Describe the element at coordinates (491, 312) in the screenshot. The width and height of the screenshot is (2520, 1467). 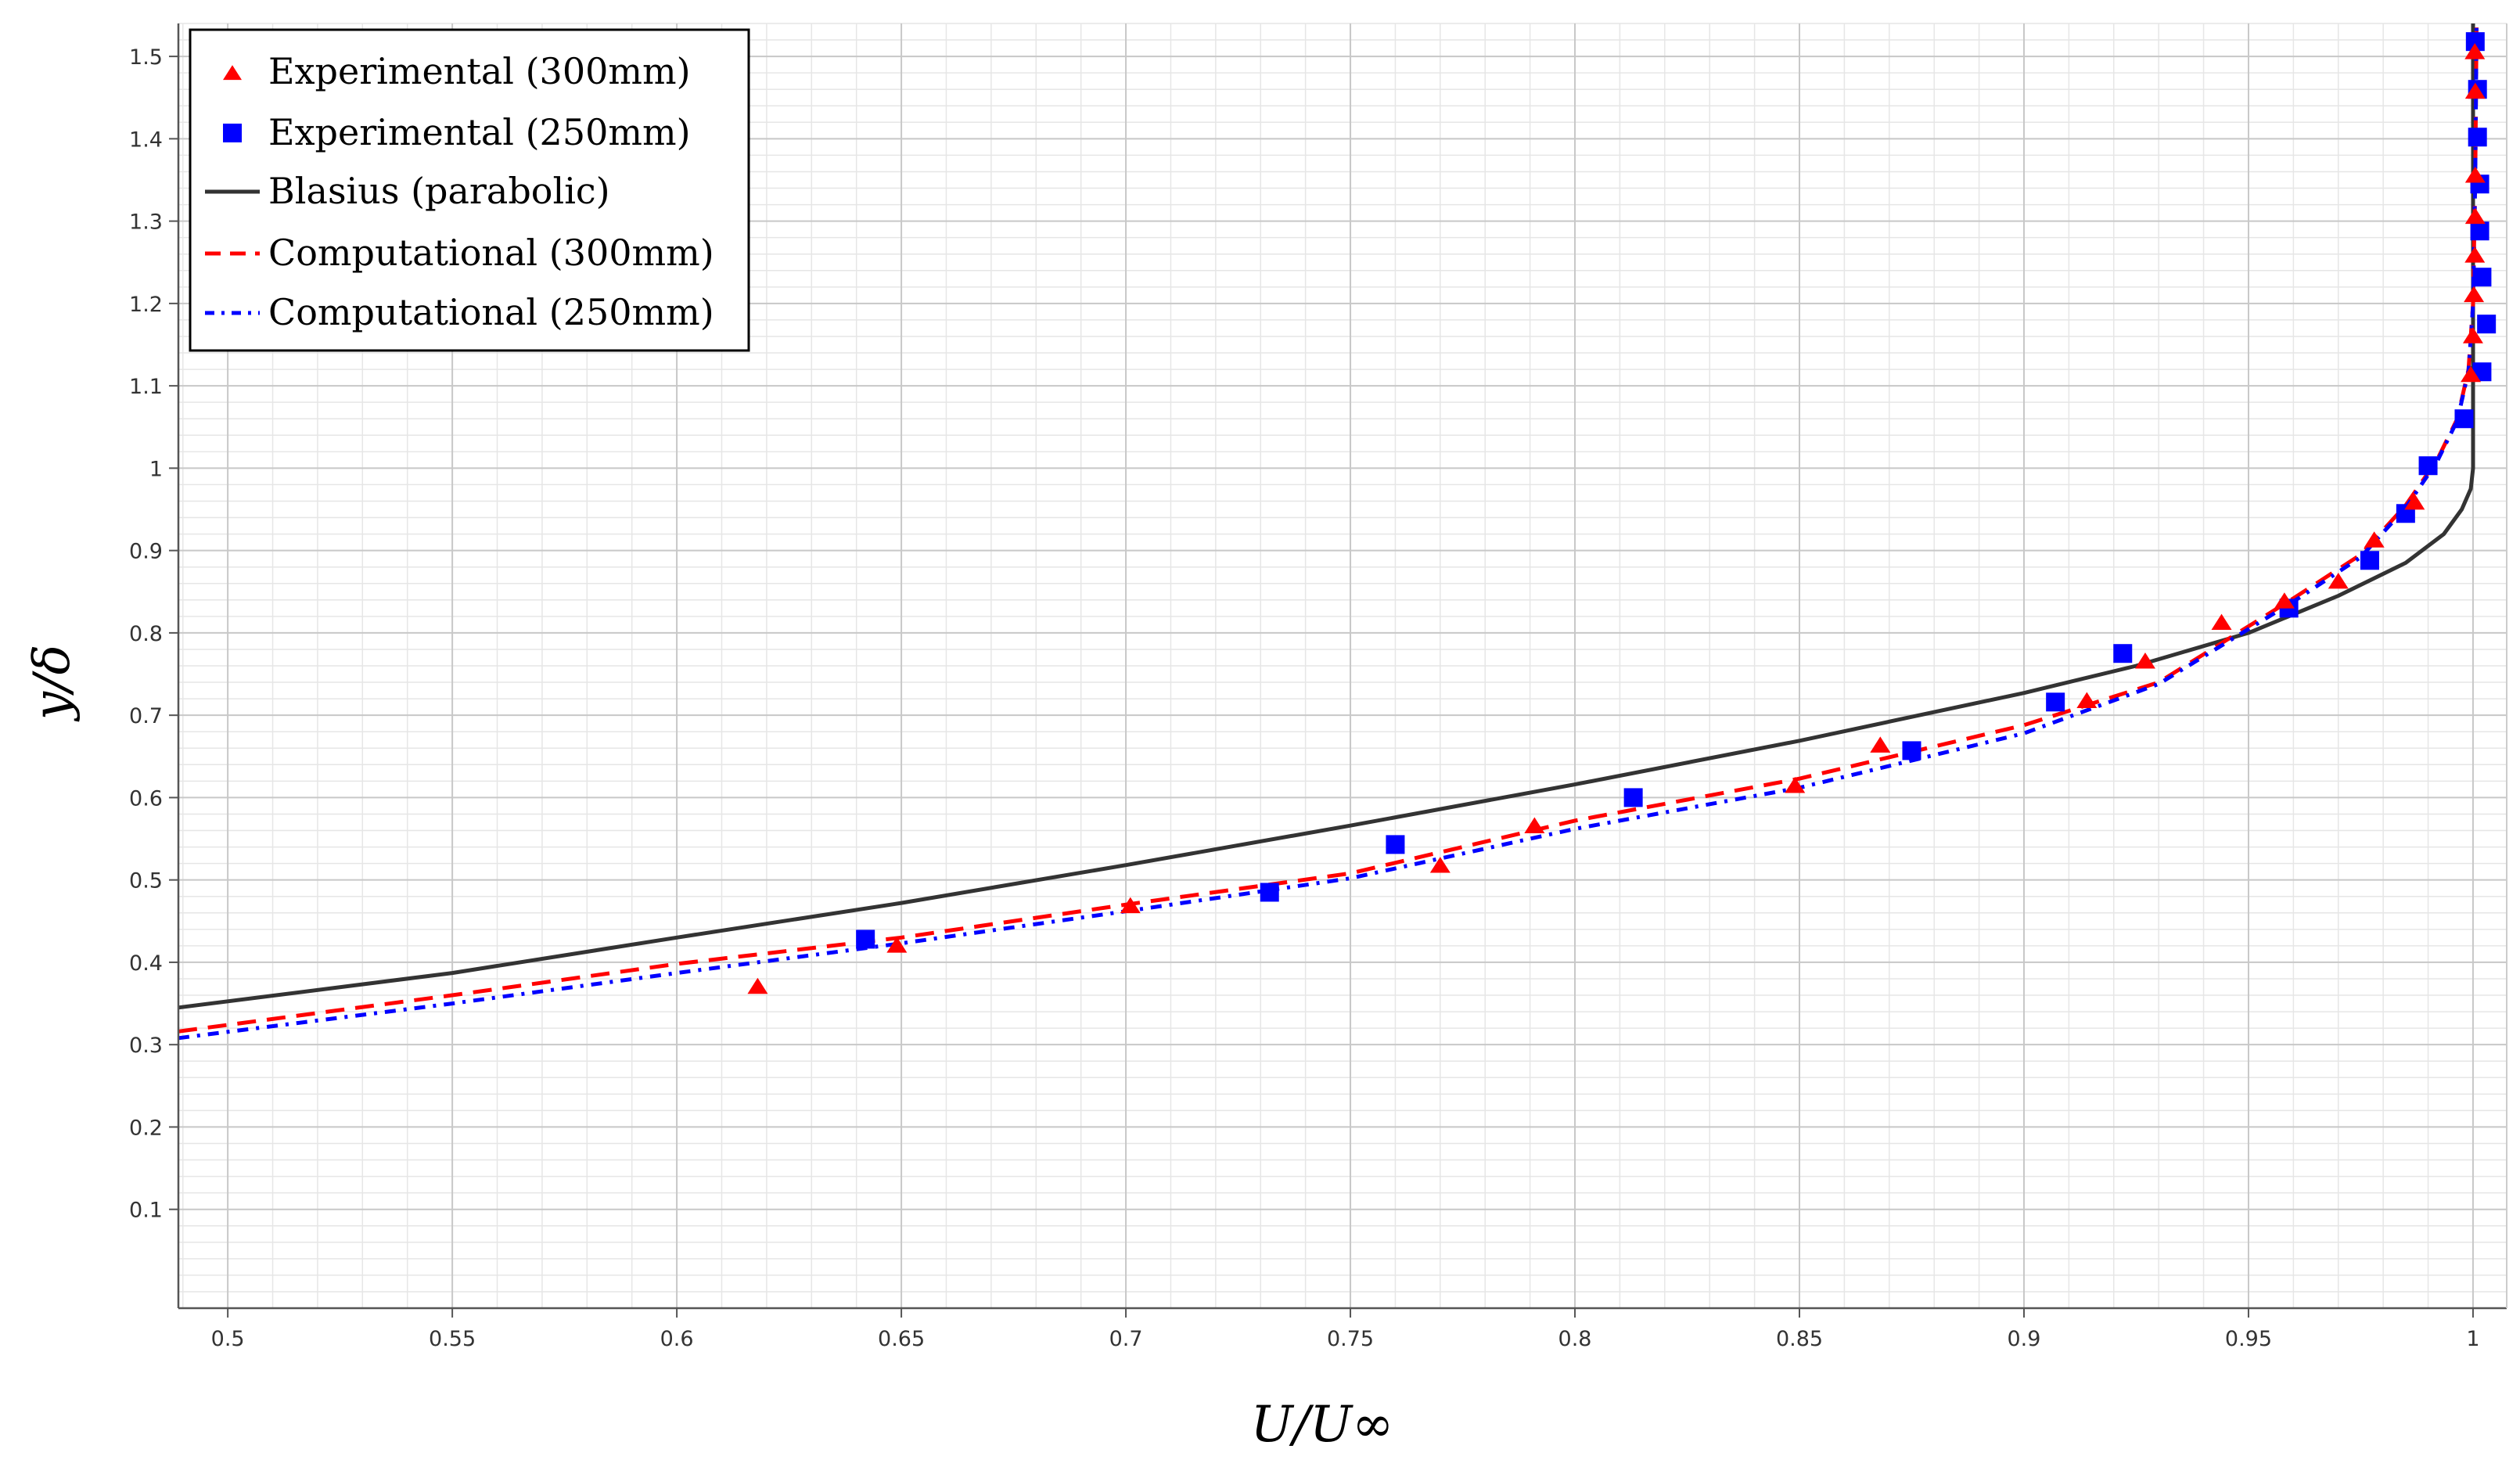
I see `legend-label: Computational (250mm)` at that location.